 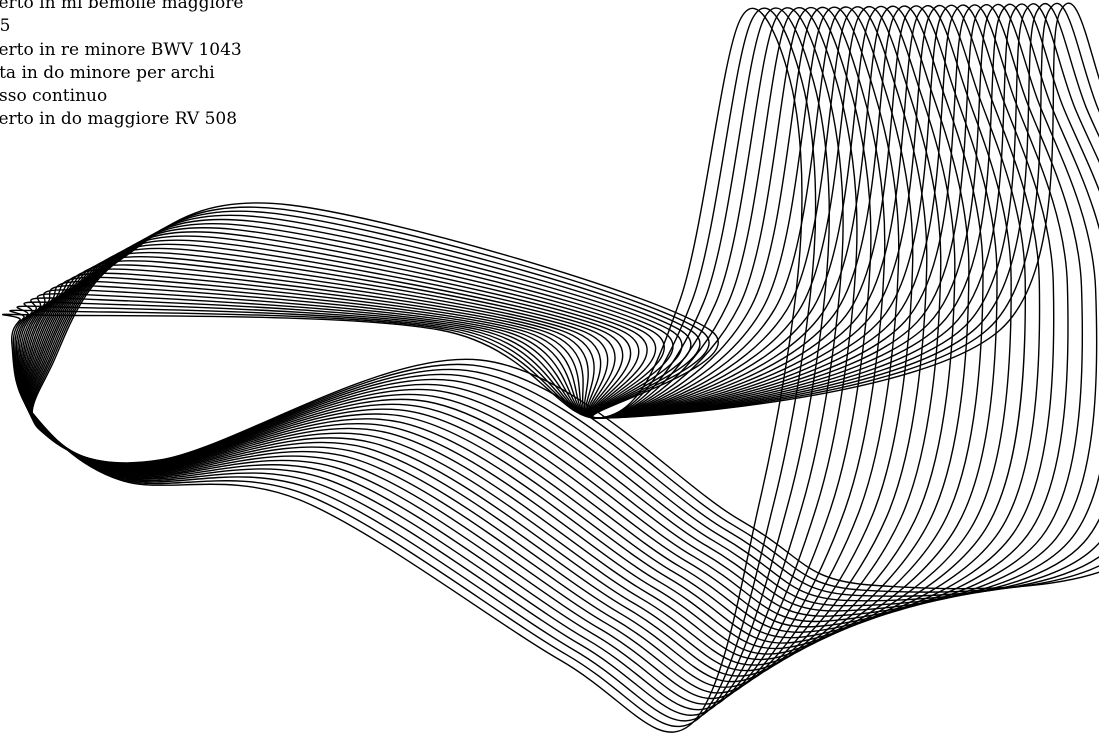 I want to click on text-line: ncerto in re minore BWV 1043, so click(x=121, y=49).